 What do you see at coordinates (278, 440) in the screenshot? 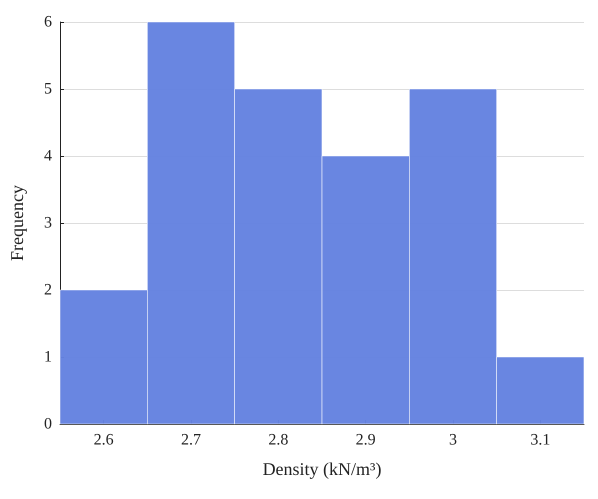
I see `x-tick-label: 2.8` at bounding box center [278, 440].